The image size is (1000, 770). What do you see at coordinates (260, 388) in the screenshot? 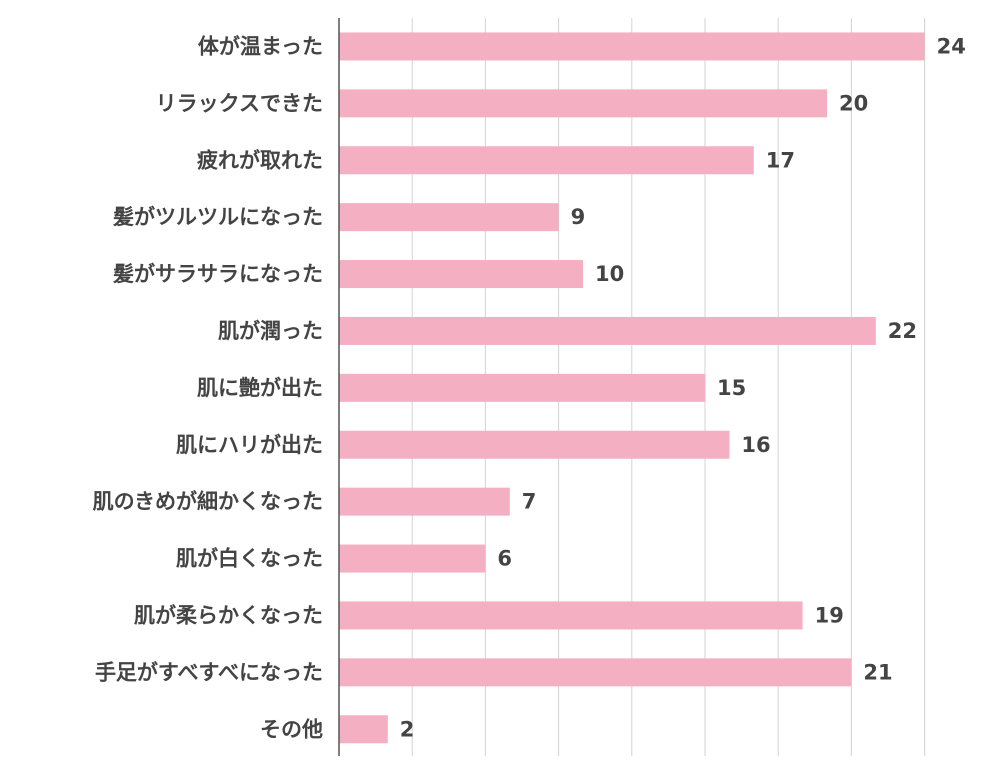
I see `category-label: 肌に艶が出た` at bounding box center [260, 388].